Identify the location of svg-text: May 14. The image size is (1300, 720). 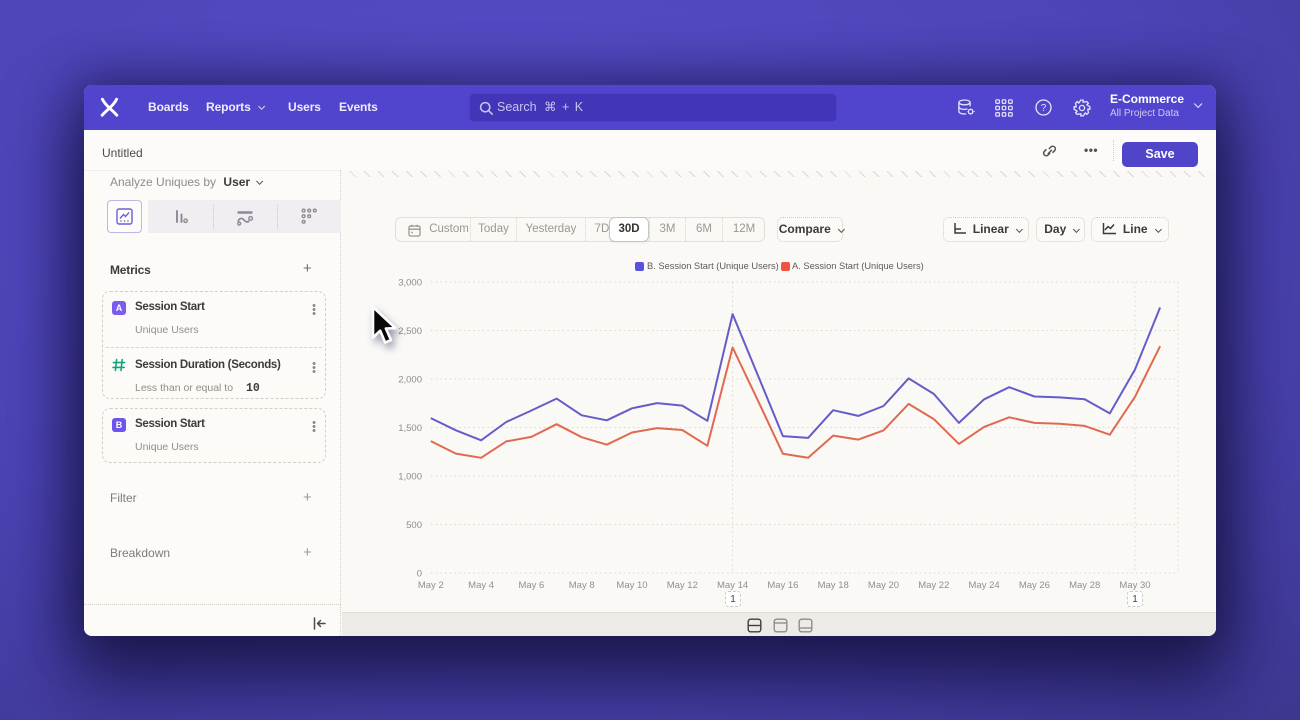
(732, 585).